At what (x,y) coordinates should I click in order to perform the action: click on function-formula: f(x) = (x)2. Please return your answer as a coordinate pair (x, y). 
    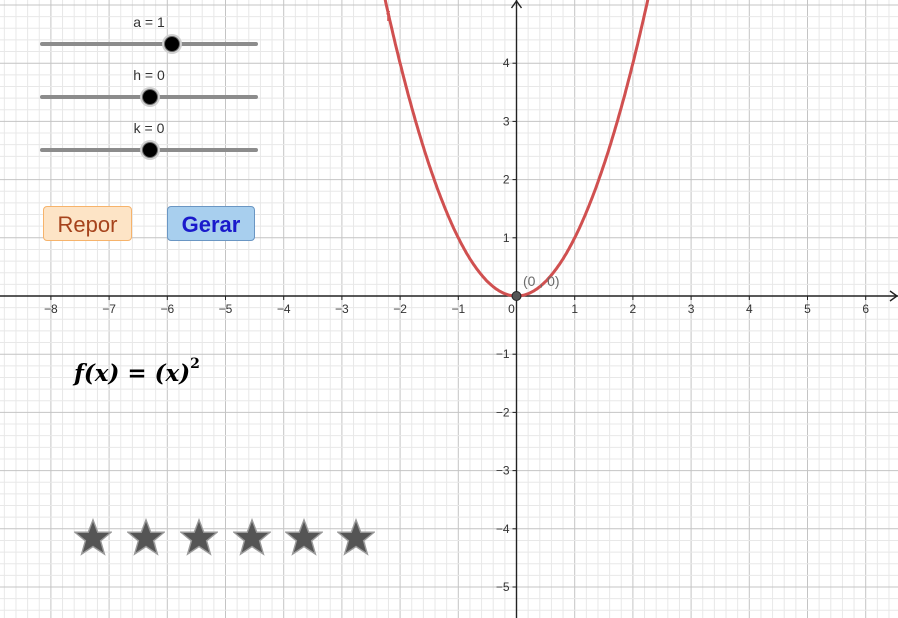
    Looking at the image, I should click on (137, 371).